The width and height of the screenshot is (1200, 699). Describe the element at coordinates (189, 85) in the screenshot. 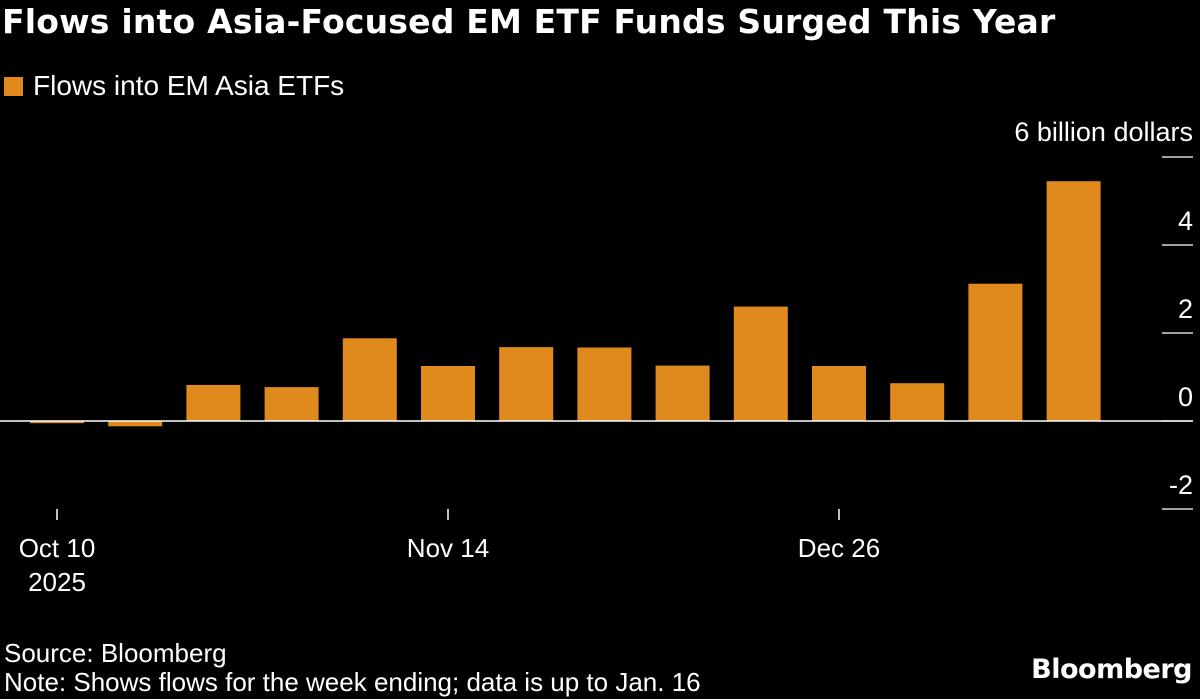

I see `legend-label: Flows into EM Asia ETFs` at that location.